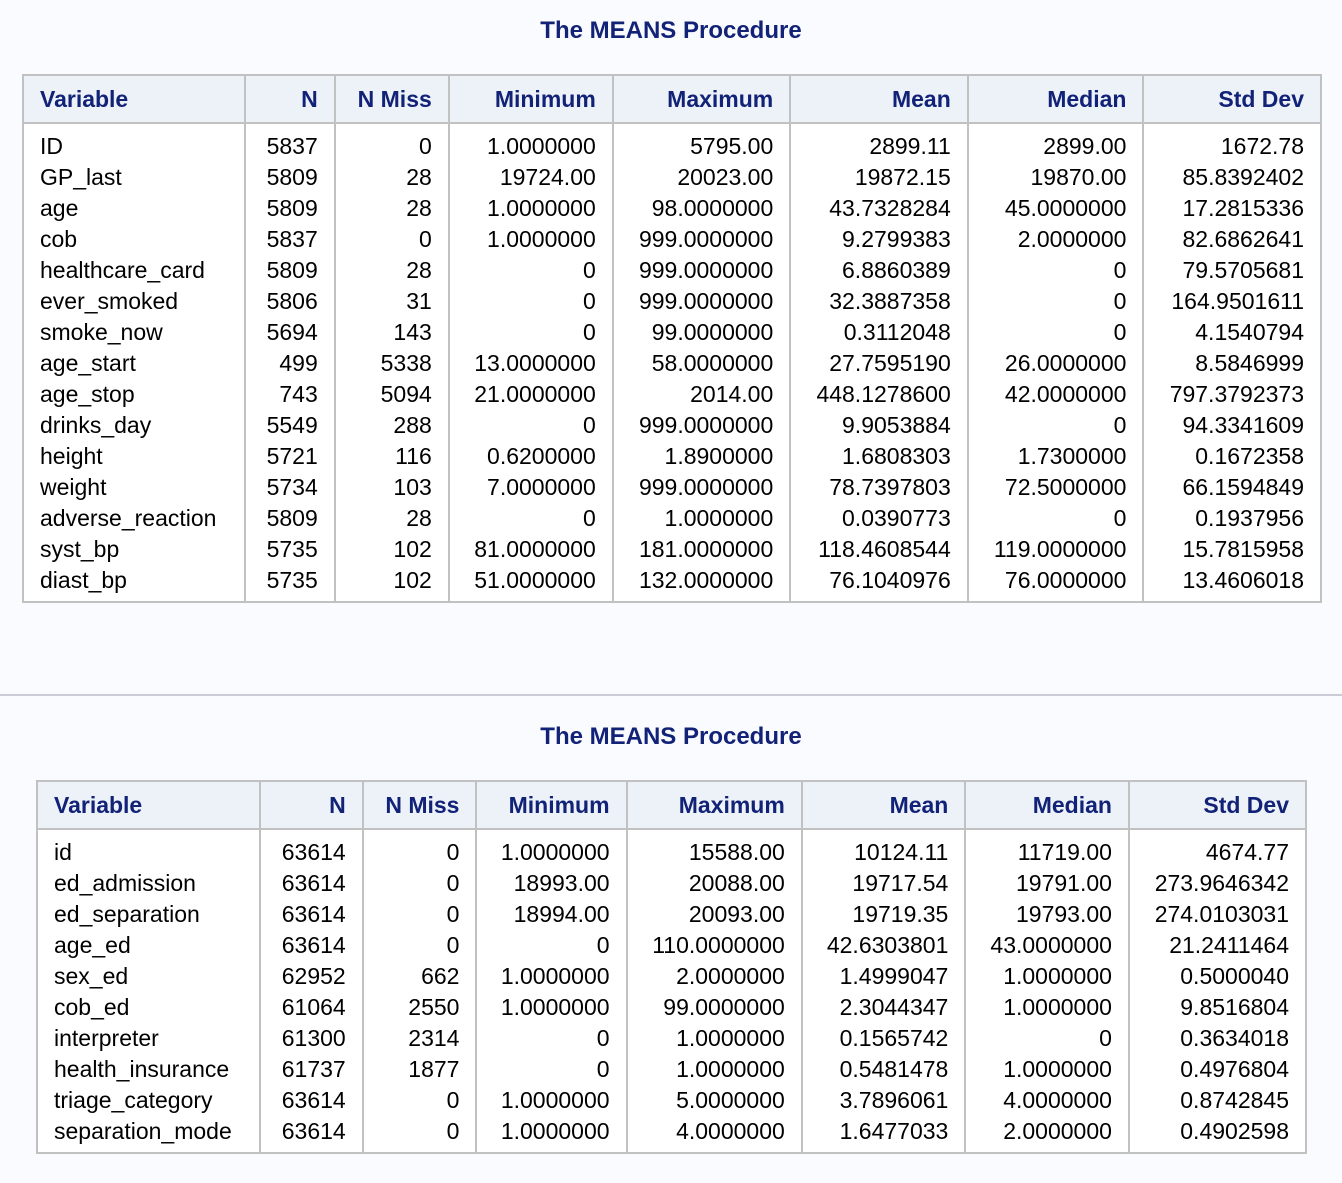 This screenshot has width=1342, height=1183. What do you see at coordinates (419, 1038) in the screenshot?
I see `n-miss-cell: 2314` at bounding box center [419, 1038].